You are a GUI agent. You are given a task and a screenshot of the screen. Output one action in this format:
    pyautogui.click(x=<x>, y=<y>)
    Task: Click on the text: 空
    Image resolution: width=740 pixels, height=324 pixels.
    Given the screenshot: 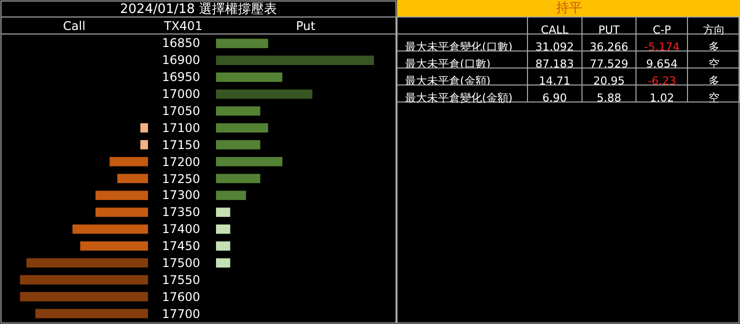 What is the action you would take?
    pyautogui.click(x=714, y=97)
    